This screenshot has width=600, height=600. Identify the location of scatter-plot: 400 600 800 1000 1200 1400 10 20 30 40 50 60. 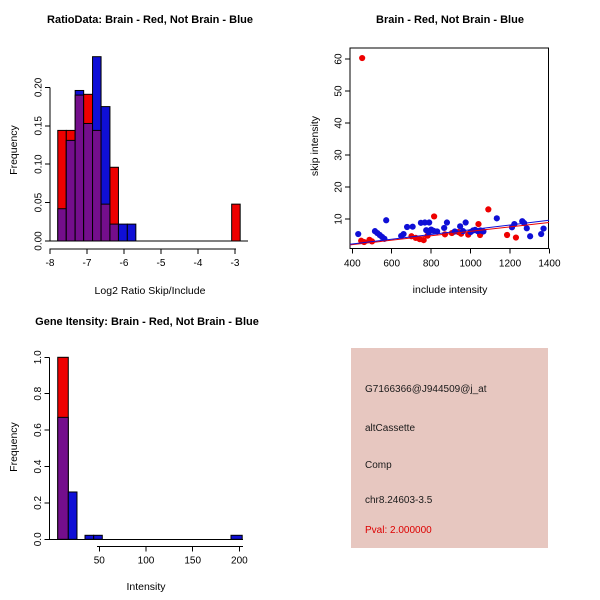
(447, 158).